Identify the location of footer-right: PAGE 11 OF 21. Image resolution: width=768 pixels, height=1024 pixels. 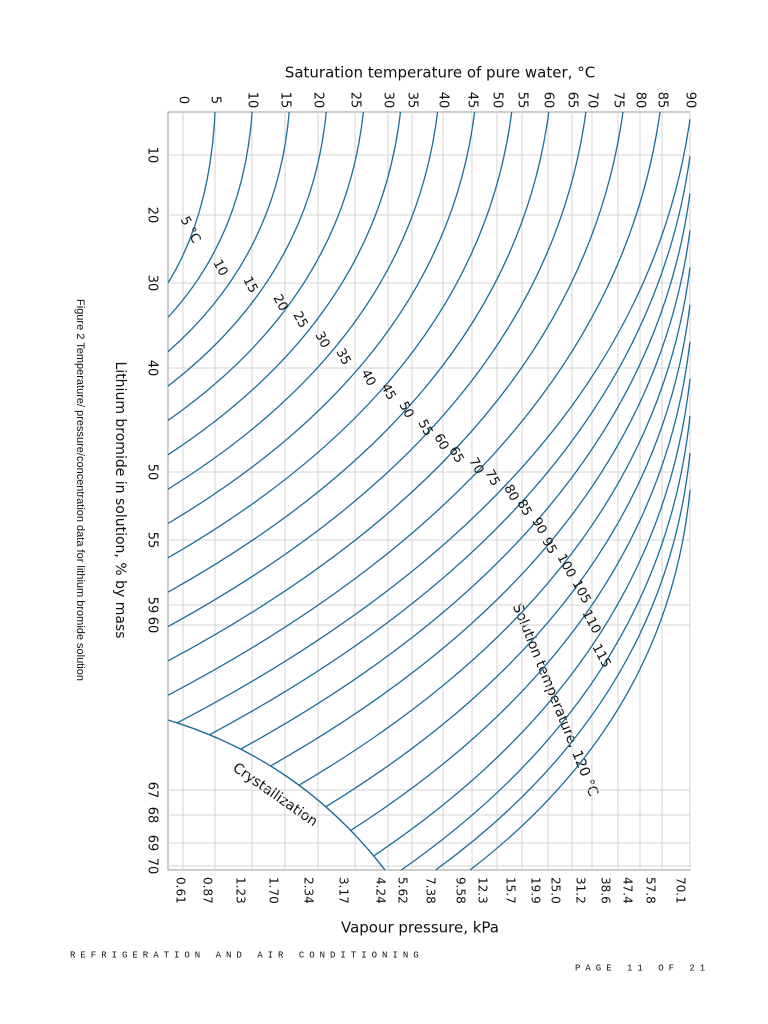
(642, 968).